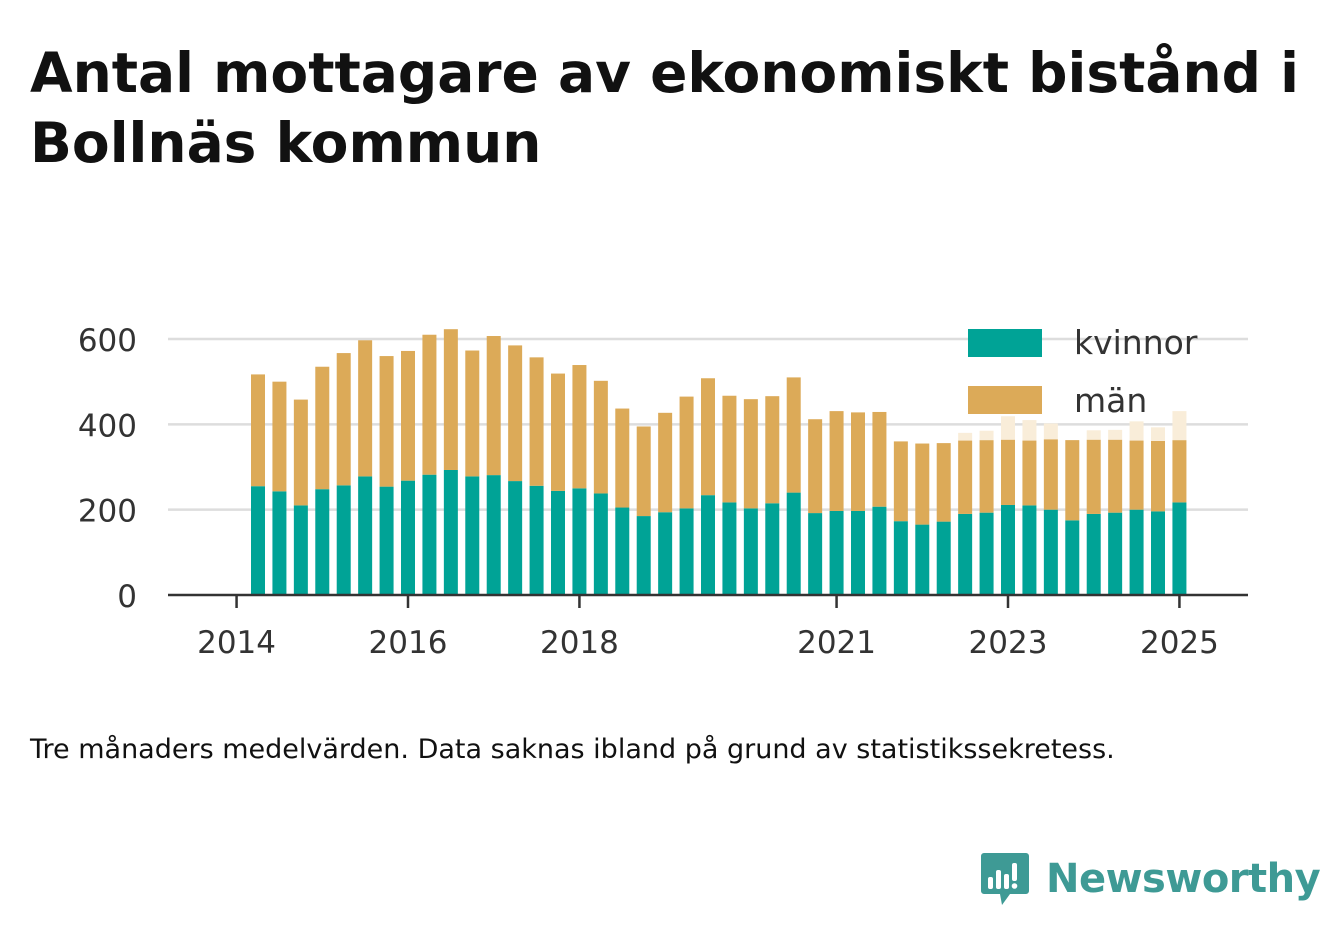 This screenshot has height=939, width=1322. Describe the element at coordinates (579, 643) in the screenshot. I see `x-tick-label: 2018` at that location.